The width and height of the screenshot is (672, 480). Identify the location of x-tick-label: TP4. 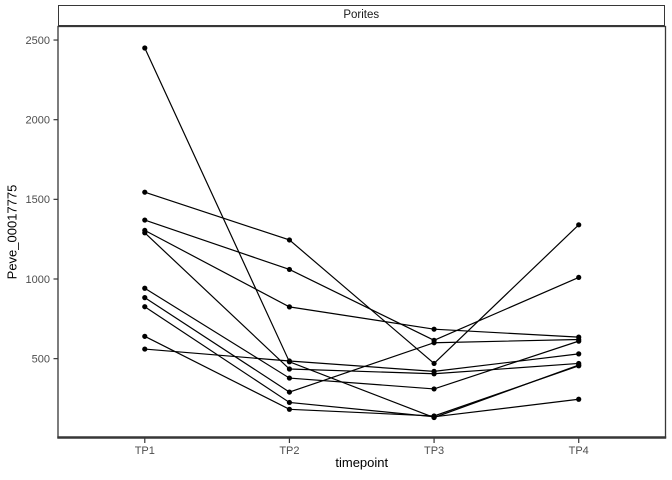
(579, 451).